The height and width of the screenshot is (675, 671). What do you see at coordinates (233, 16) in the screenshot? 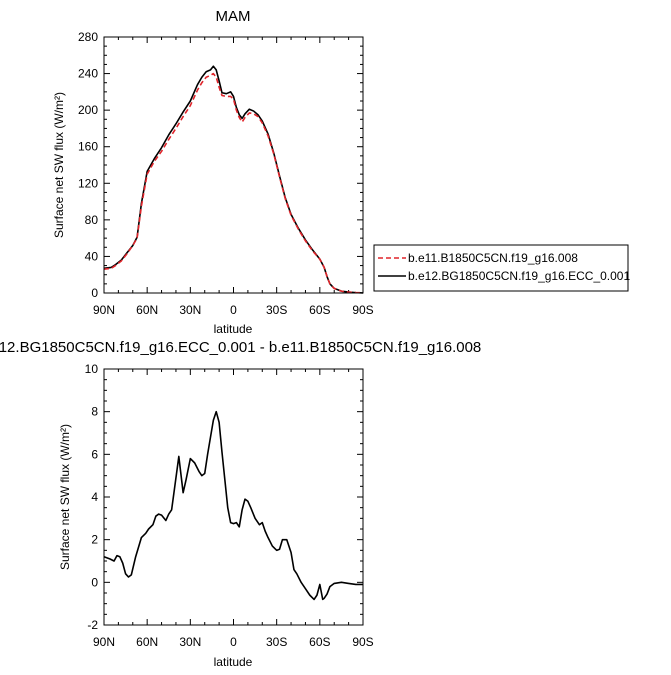
I see `top-chart-title: MAM` at bounding box center [233, 16].